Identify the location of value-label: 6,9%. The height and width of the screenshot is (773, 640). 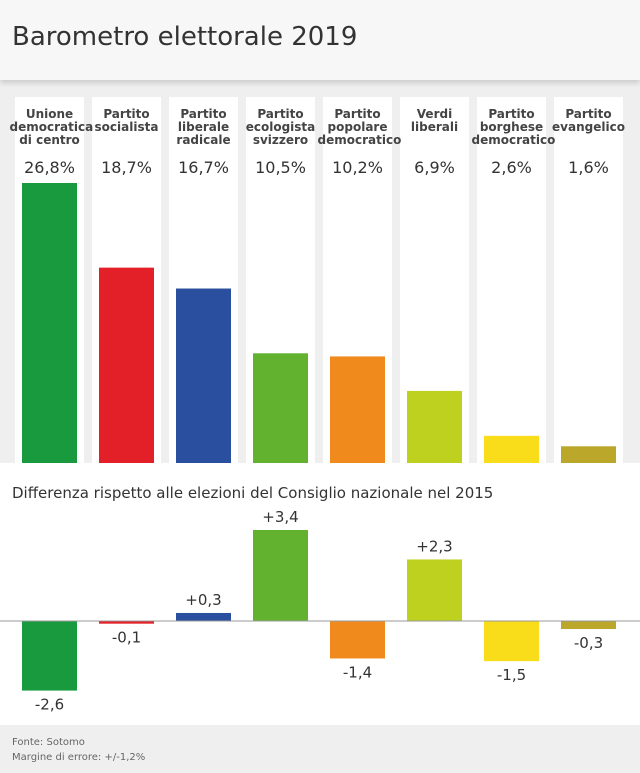
(434, 167).